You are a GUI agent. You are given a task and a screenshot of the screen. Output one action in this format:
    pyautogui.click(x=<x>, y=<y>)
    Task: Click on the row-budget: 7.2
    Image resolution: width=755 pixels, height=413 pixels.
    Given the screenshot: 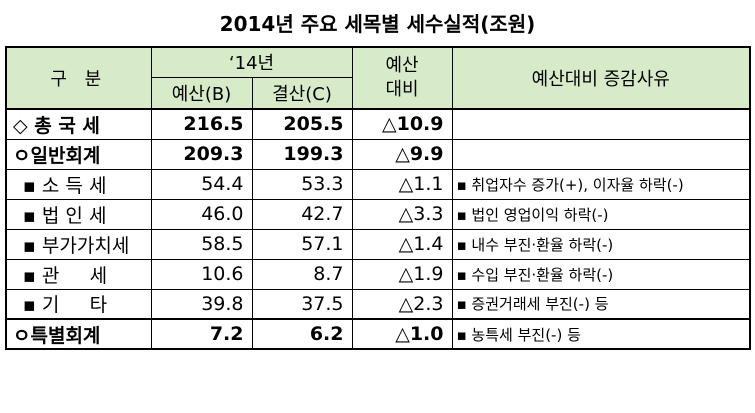 What is the action you would take?
    pyautogui.click(x=201, y=334)
    